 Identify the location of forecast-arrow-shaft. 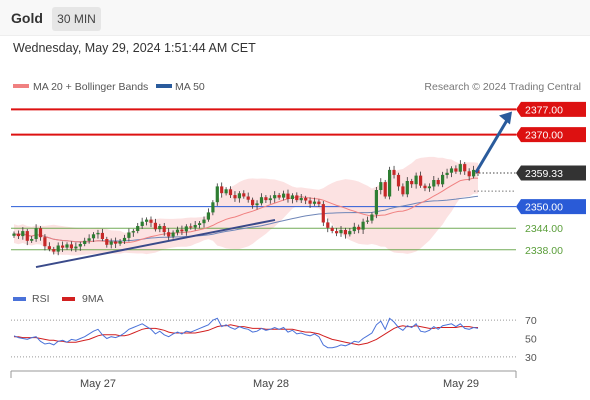
(492, 145).